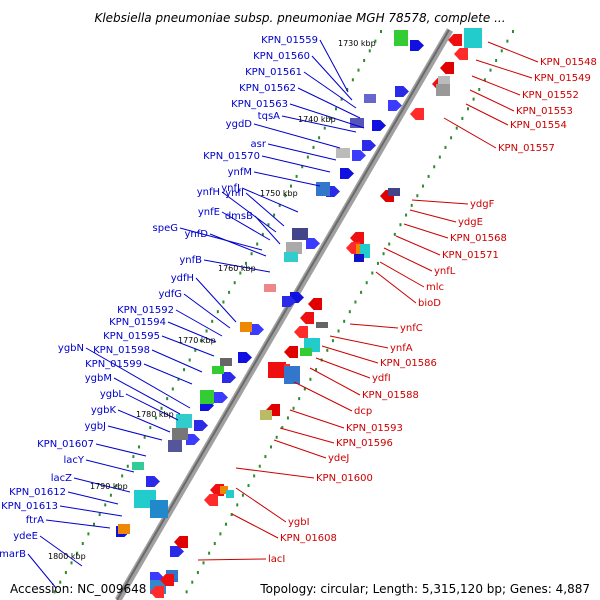 This screenshot has width=600, height=600. Describe the element at coordinates (71, 348) in the screenshot. I see `forward-gene-label: ygbN` at that location.